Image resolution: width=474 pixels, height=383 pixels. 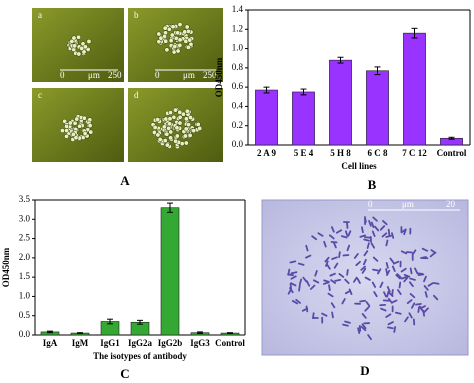 What do you see at coordinates (219, 77) in the screenshot?
I see `y-axis-label: OD450nm` at bounding box center [219, 77].